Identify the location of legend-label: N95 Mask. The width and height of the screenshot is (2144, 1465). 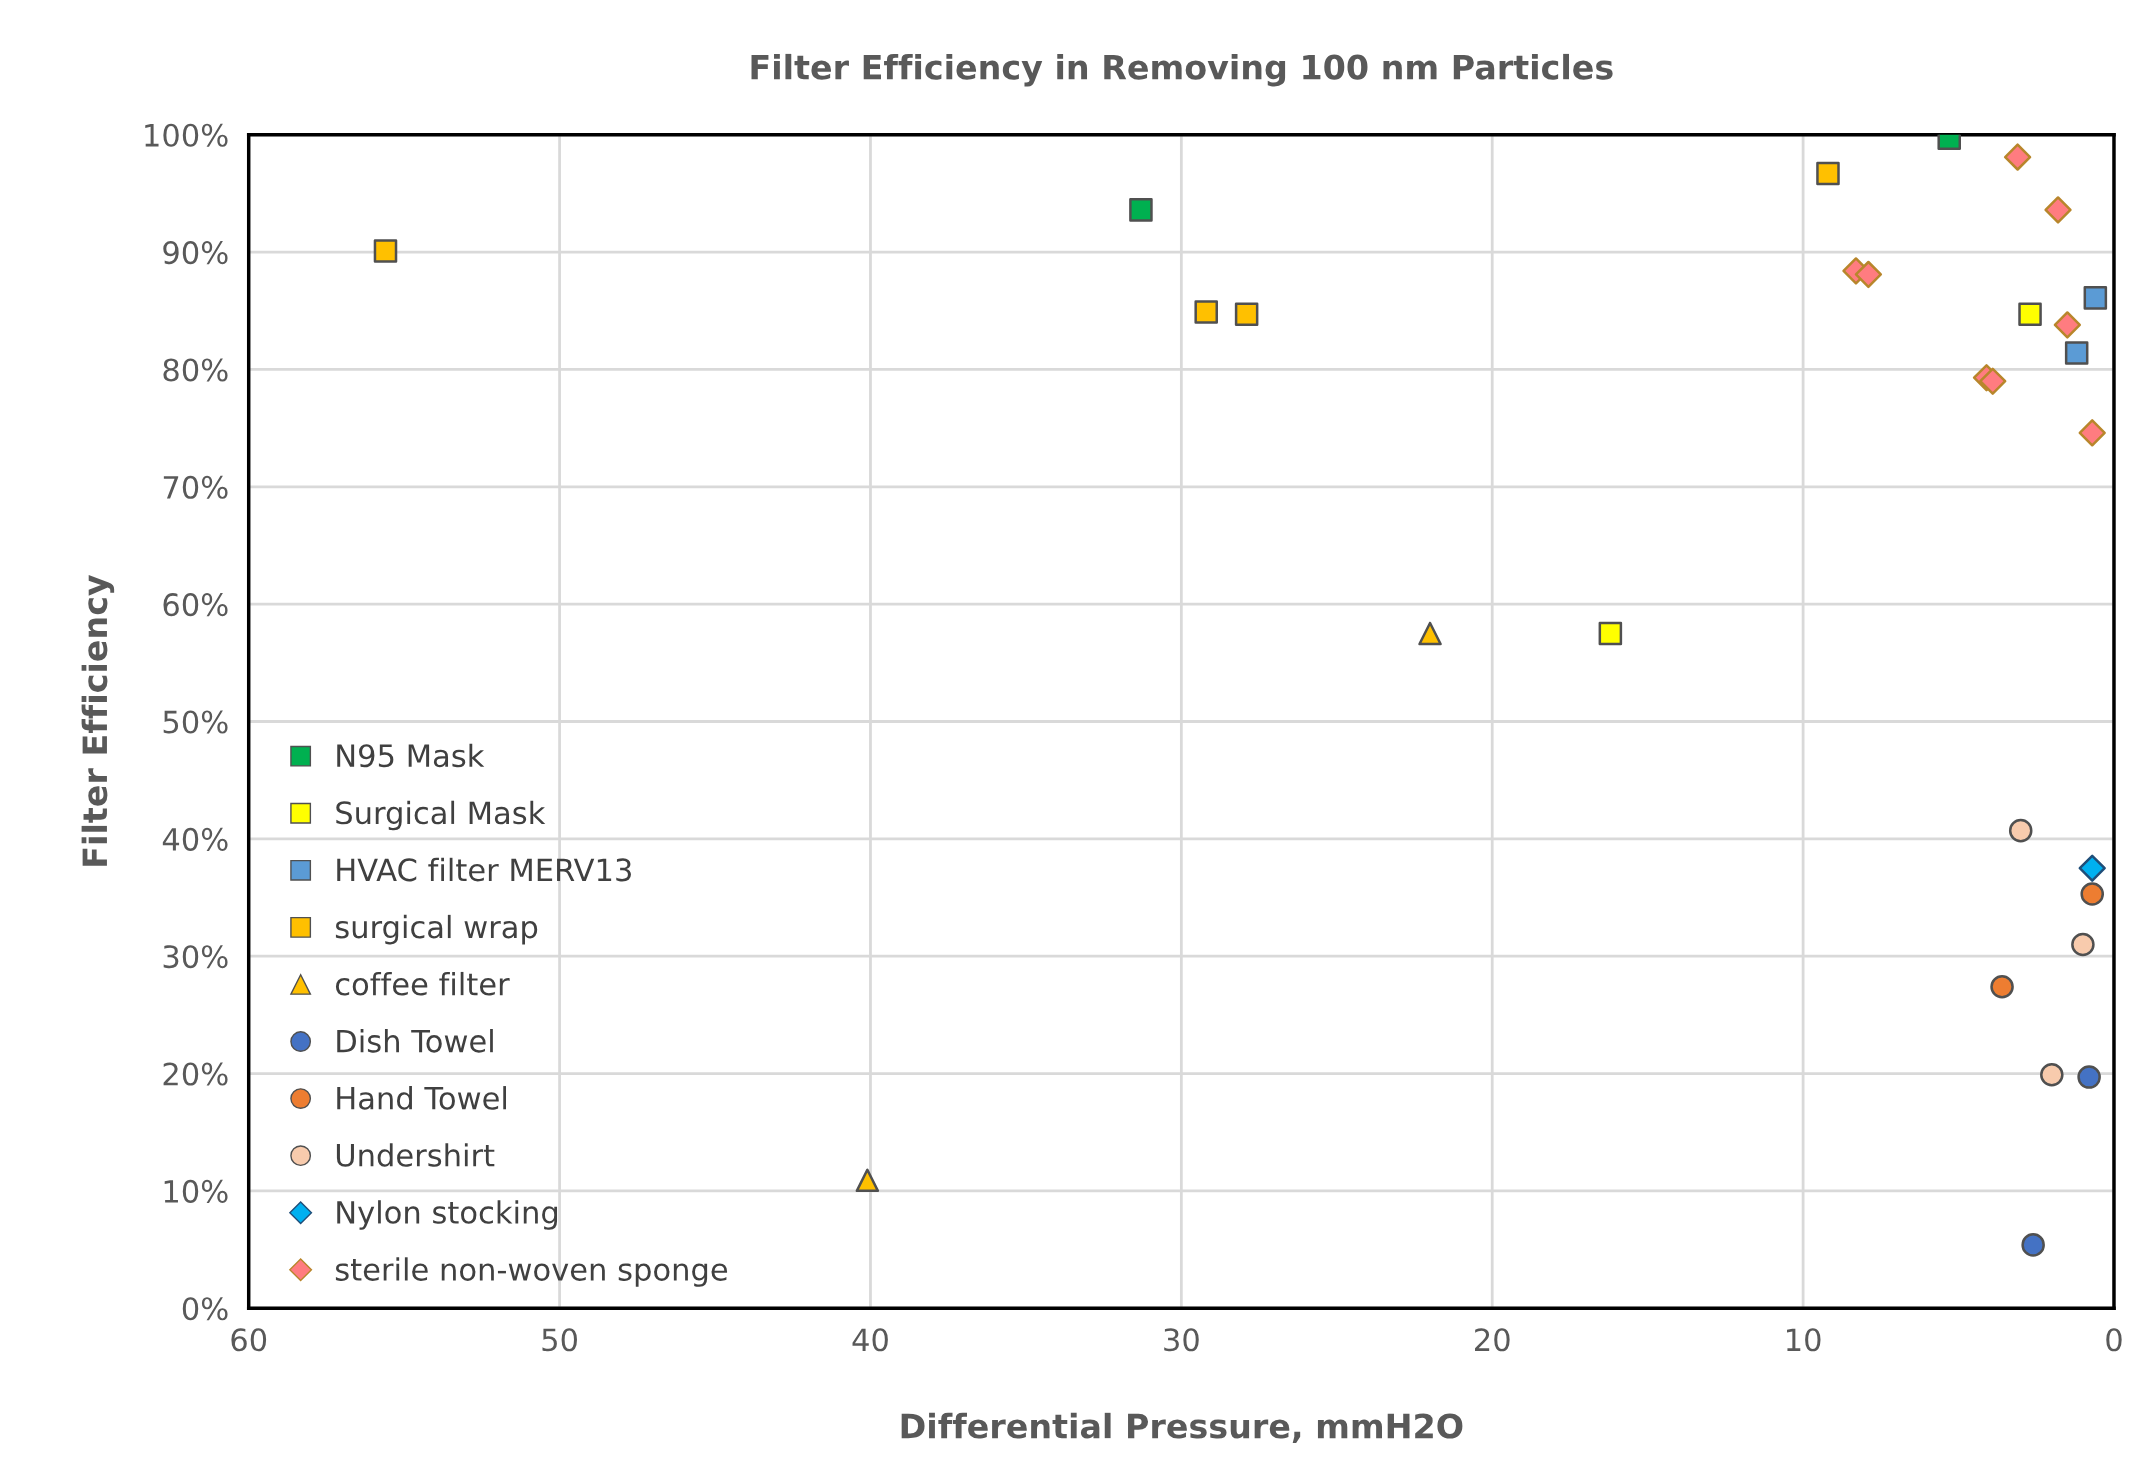
(411, 755).